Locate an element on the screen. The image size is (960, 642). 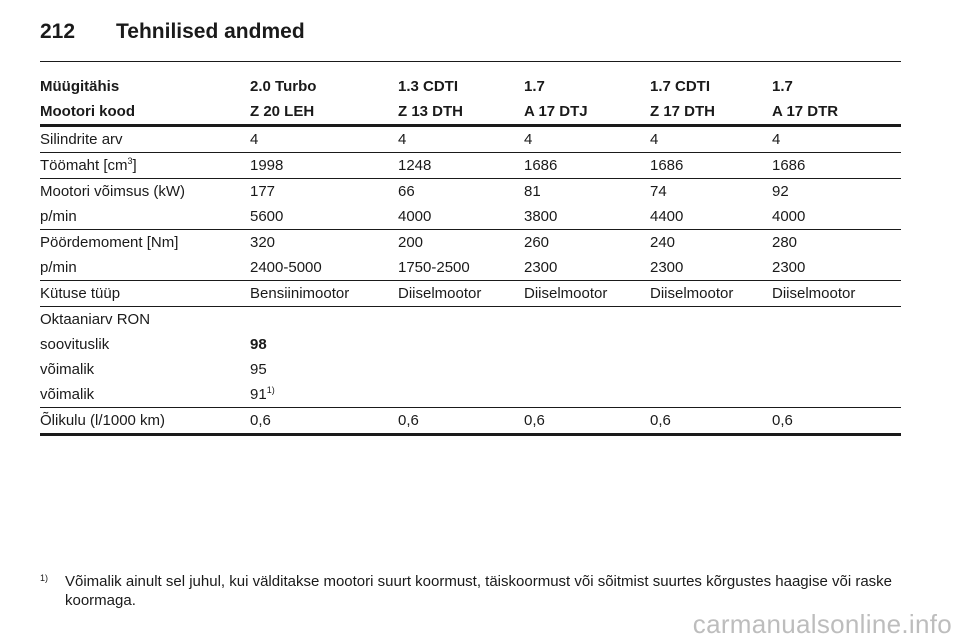
row-label: Oktaaniarv RON is located at coordinates (95, 319).